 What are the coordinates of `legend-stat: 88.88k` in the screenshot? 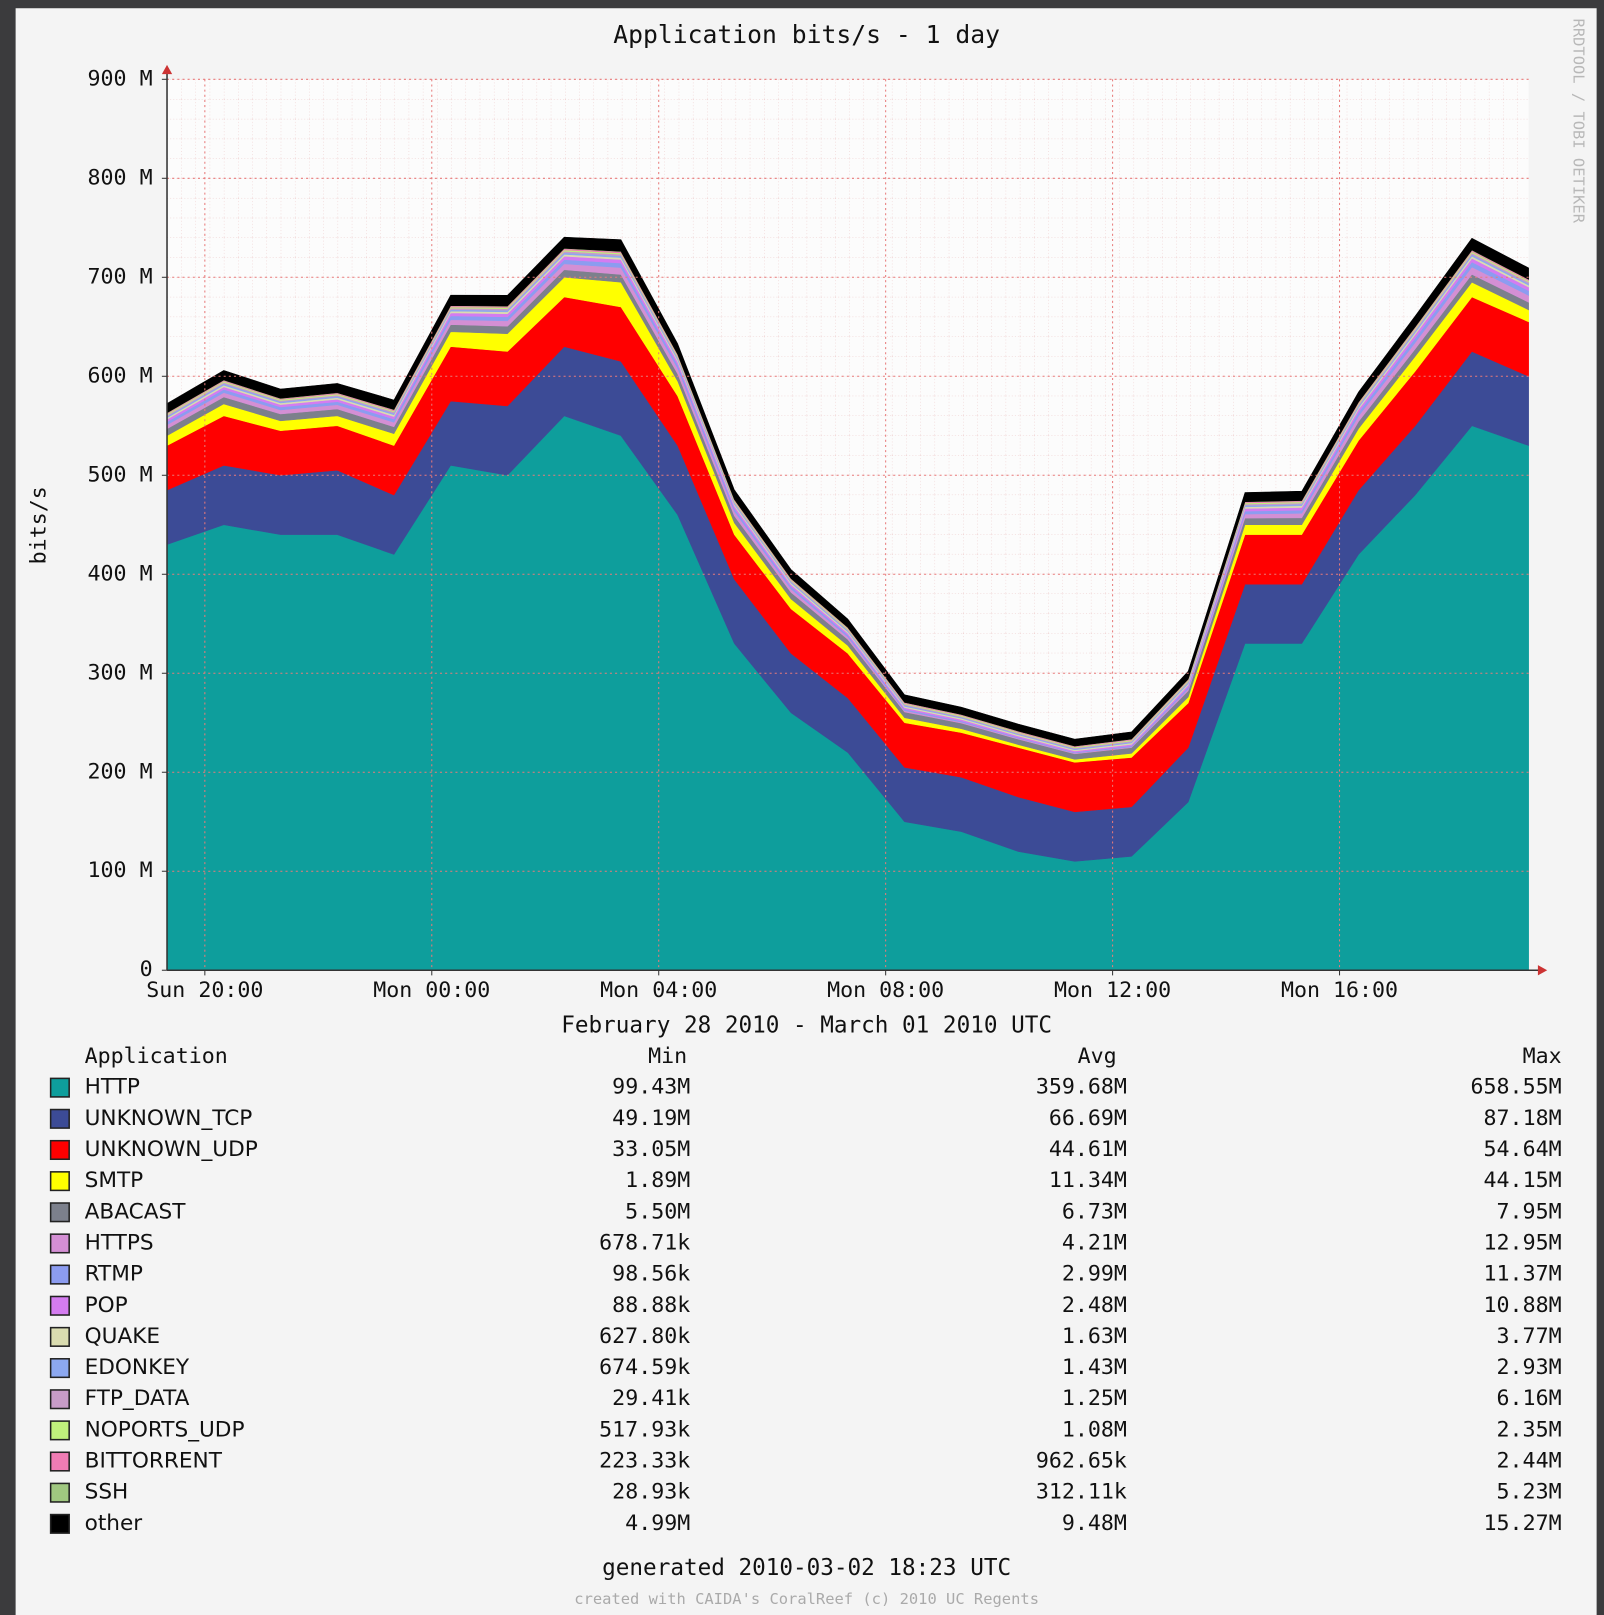 It's located at (651, 1305).